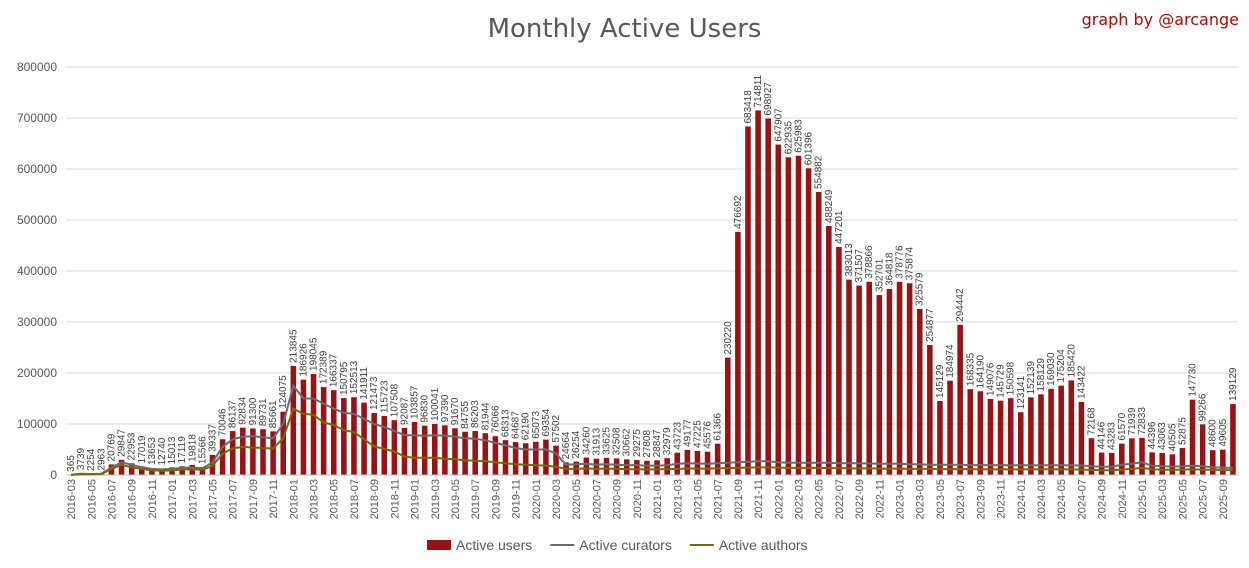  I want to click on x-tick-label: 2018-07, so click(355, 499).